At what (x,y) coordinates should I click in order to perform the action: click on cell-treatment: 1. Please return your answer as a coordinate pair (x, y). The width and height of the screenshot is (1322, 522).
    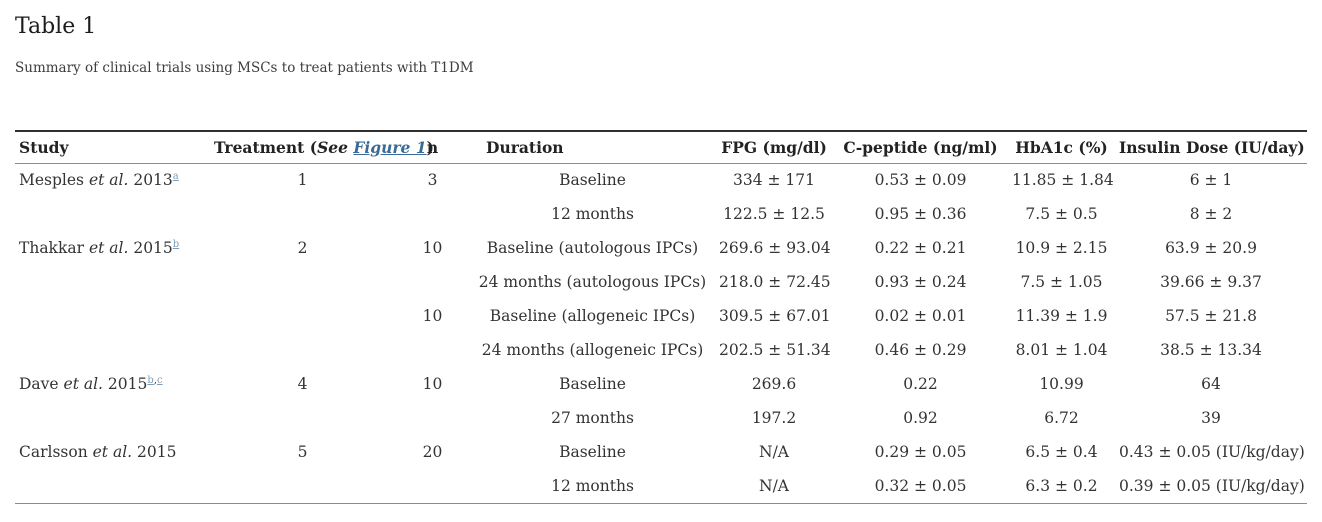
    Looking at the image, I should click on (302, 180).